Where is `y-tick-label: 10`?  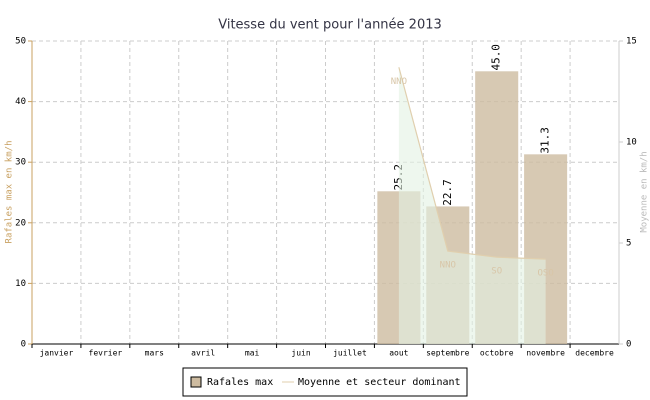 y-tick-label: 10 is located at coordinates (20, 284).